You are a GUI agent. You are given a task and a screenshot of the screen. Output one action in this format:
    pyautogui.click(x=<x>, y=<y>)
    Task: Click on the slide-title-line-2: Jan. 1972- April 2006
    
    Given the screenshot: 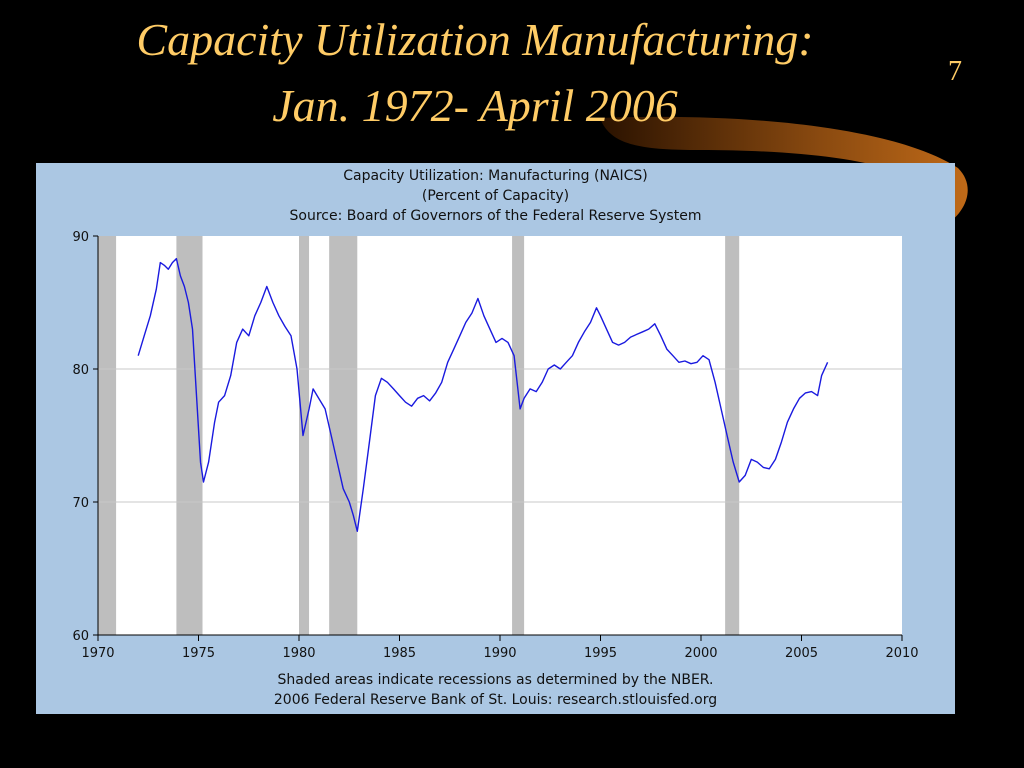 What is the action you would take?
    pyautogui.click(x=475, y=105)
    